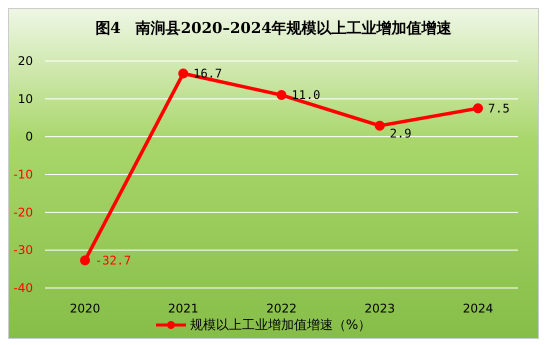 This screenshot has width=545, height=345. I want to click on y-tick-label: 20, so click(25, 61).